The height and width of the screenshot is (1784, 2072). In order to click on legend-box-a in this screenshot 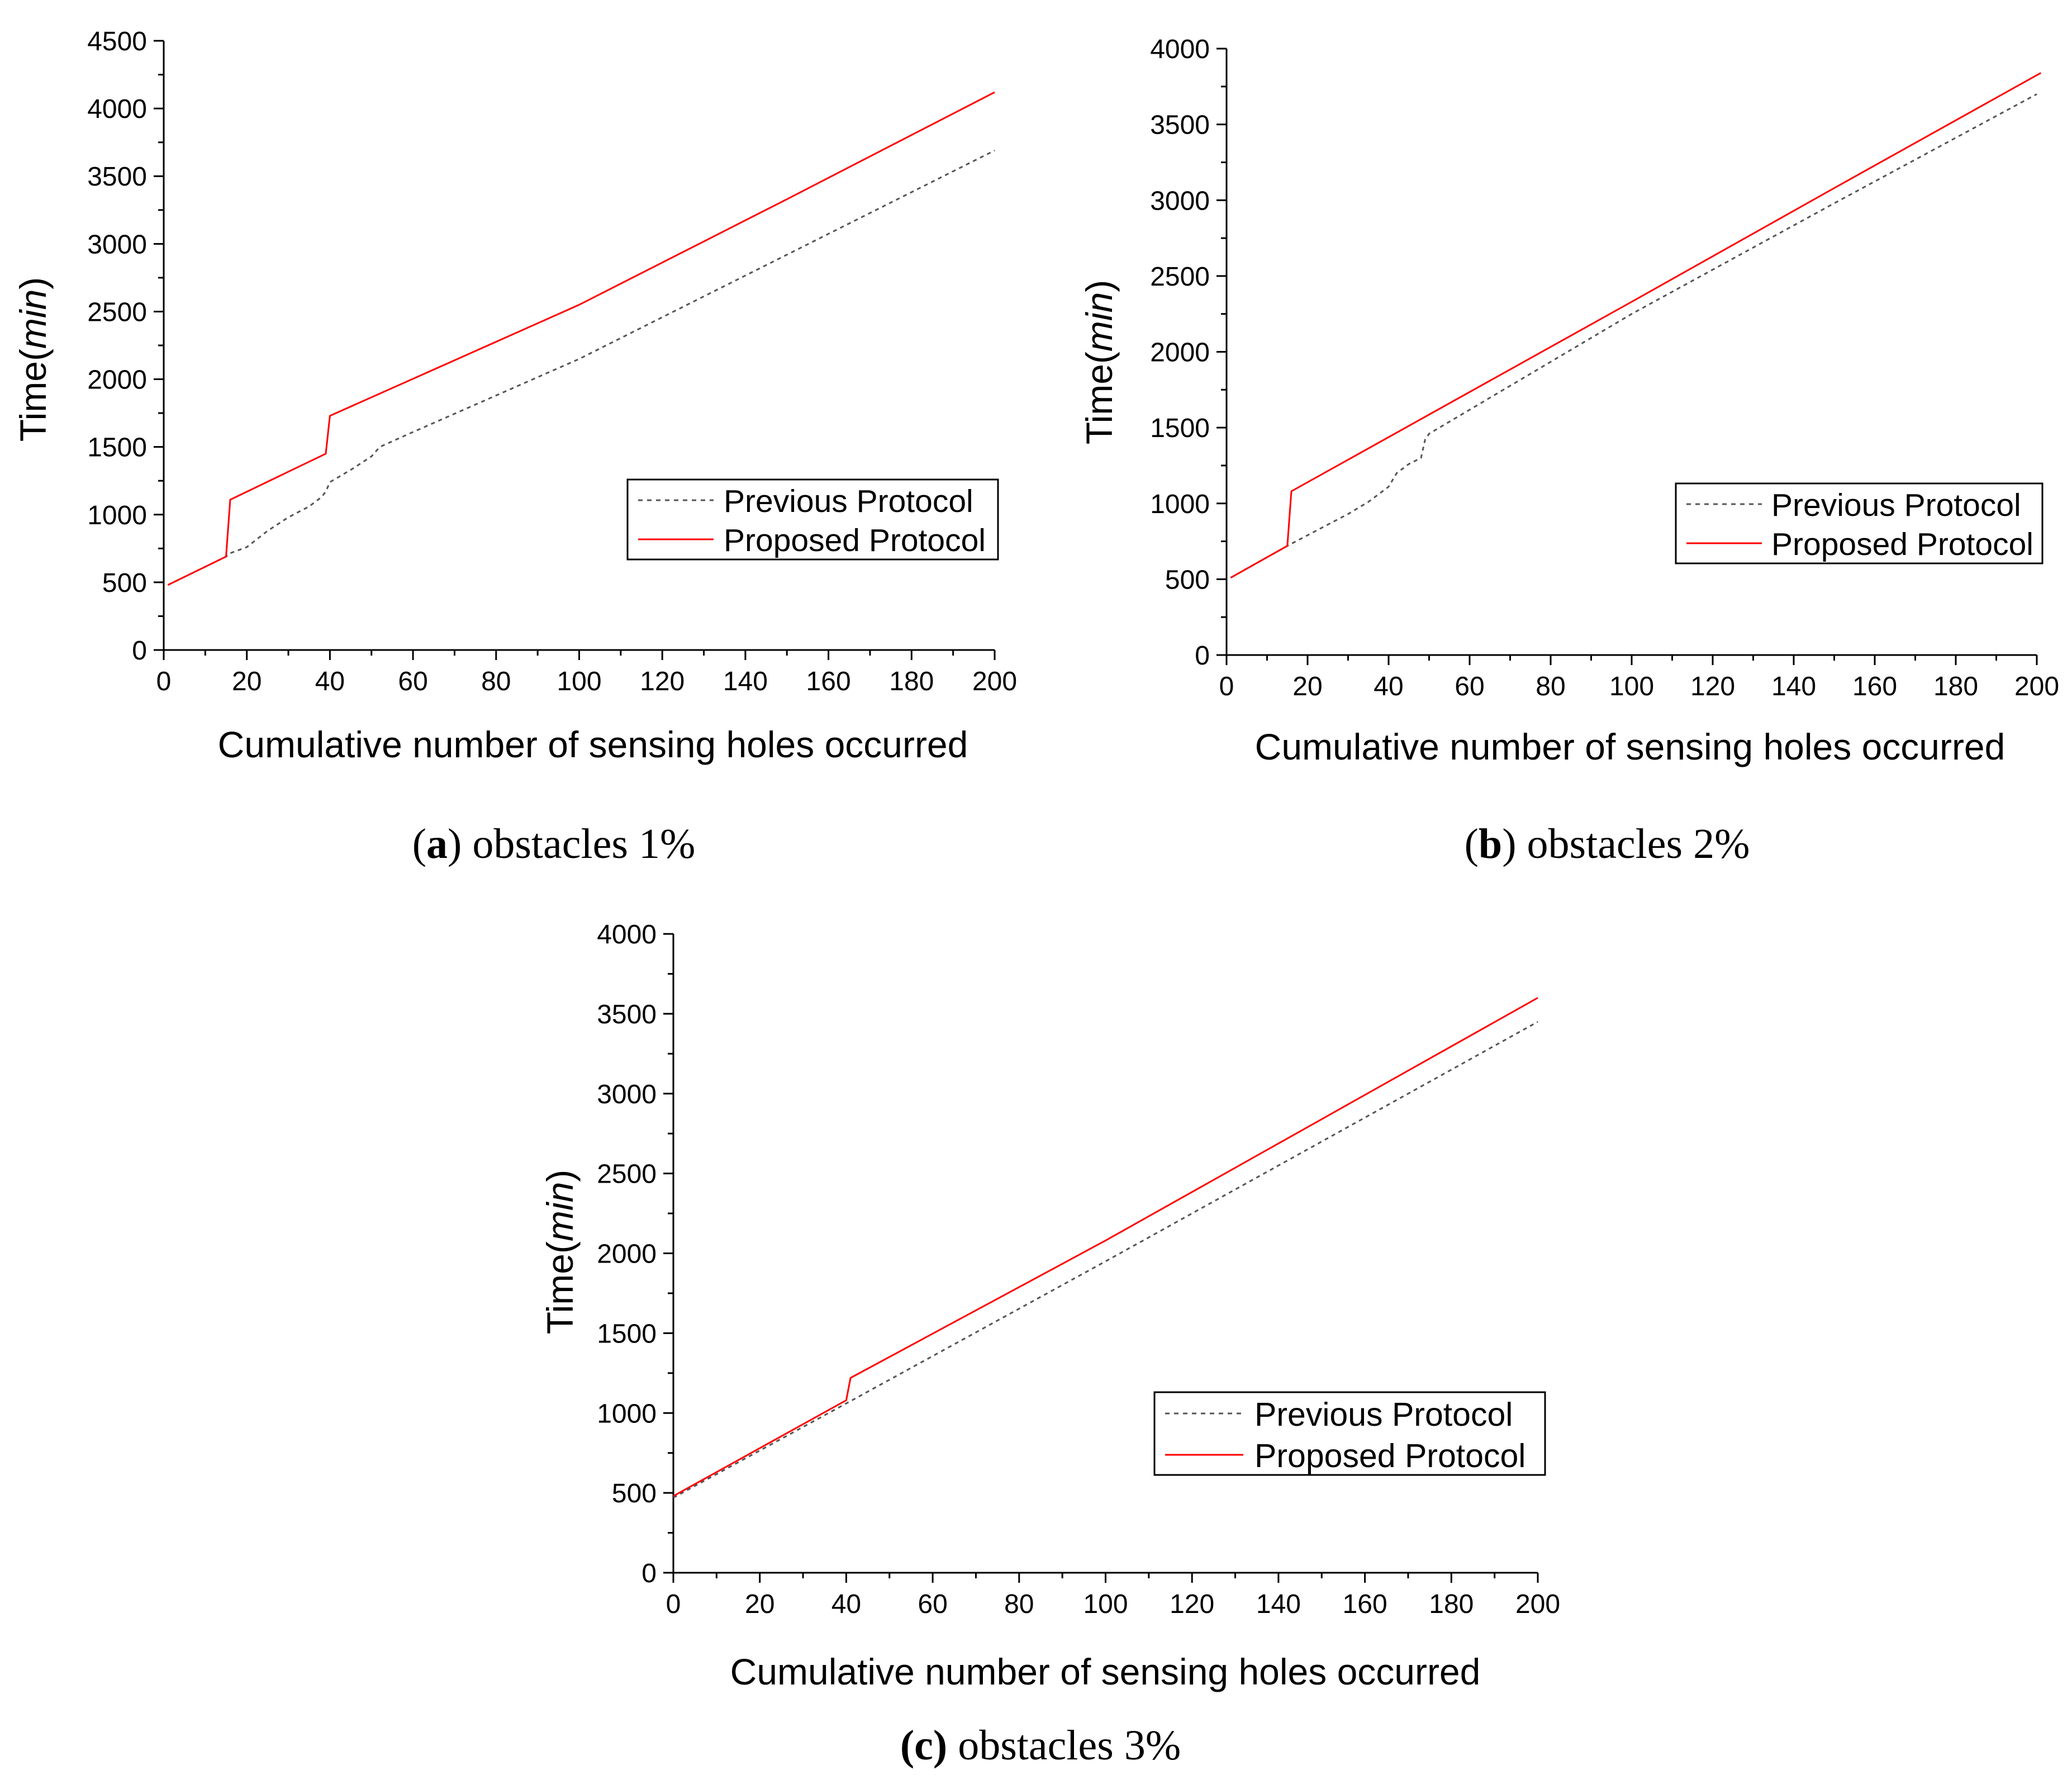, I will do `click(812, 519)`.